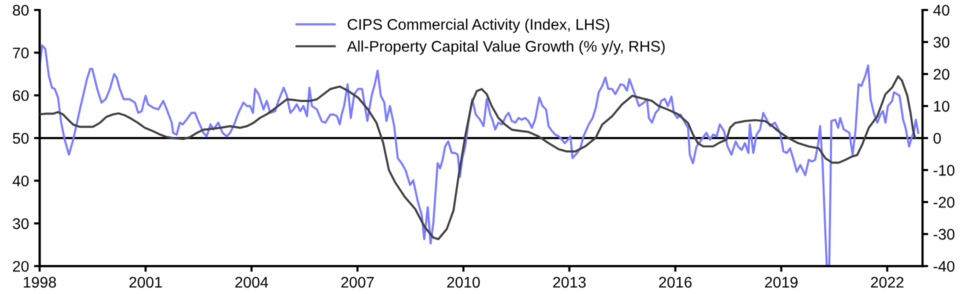  What do you see at coordinates (887, 282) in the screenshot?
I see `x-tick-label: 2022` at bounding box center [887, 282].